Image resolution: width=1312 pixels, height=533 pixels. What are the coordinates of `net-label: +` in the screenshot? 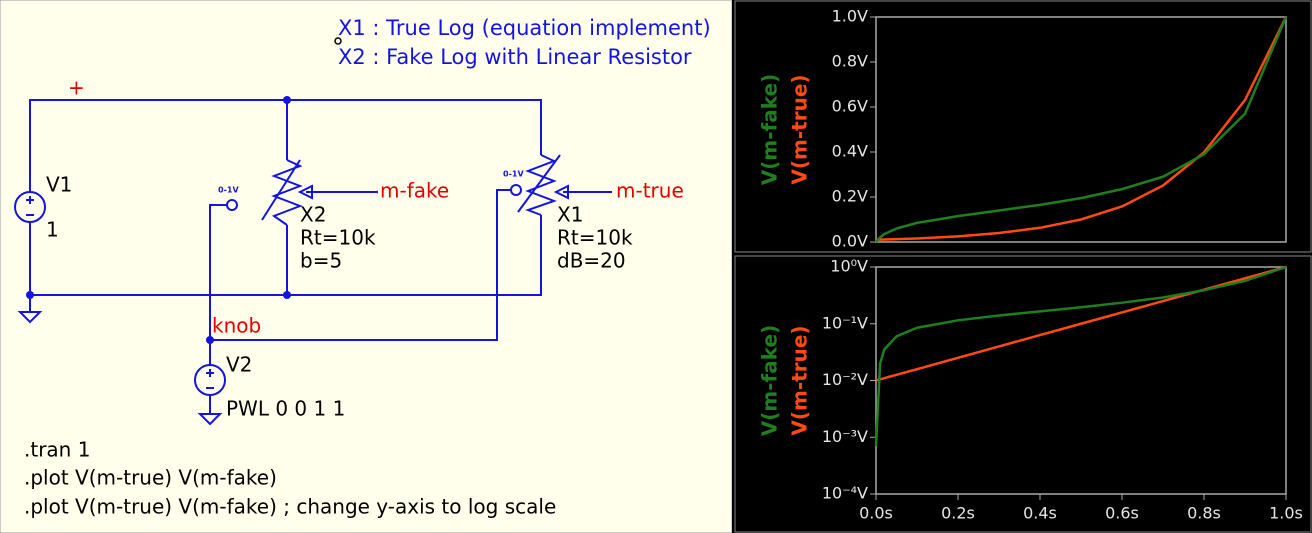 It's located at (76, 88).